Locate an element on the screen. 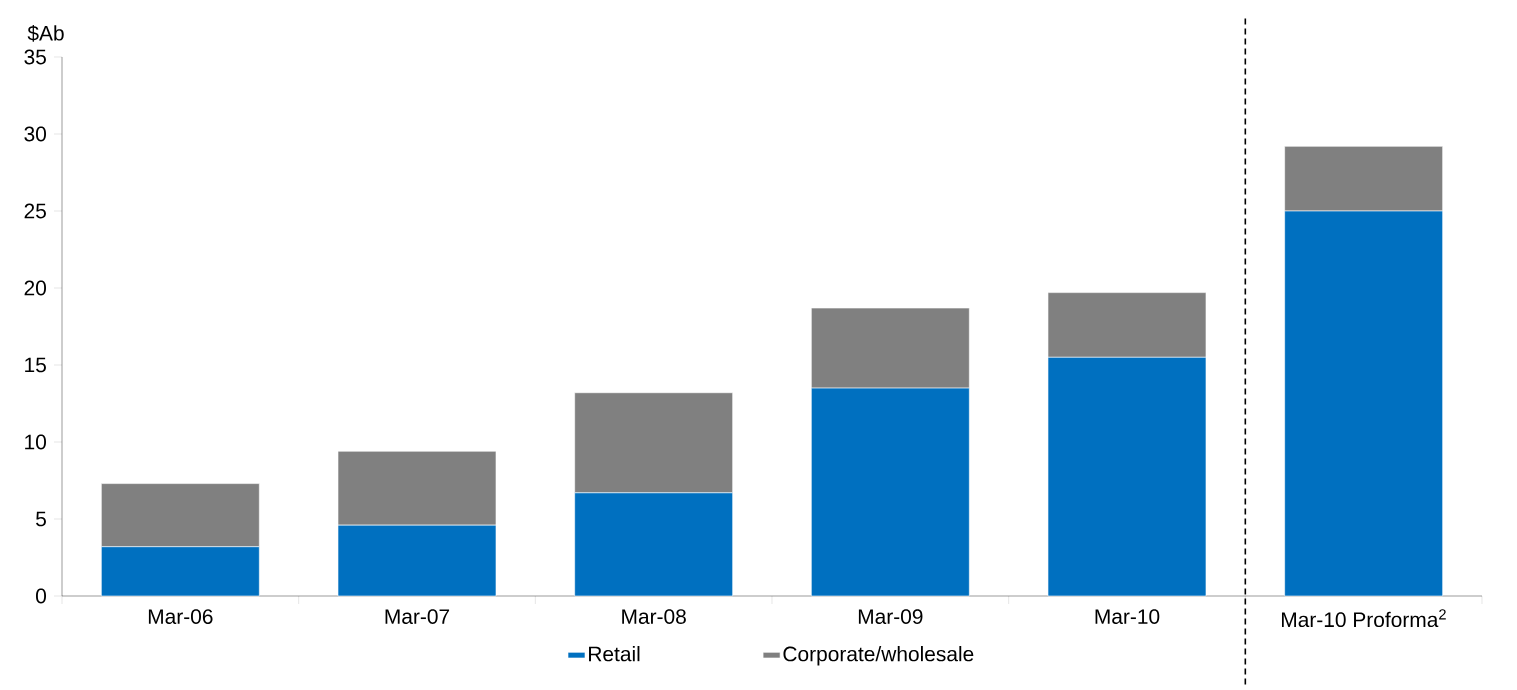 The height and width of the screenshot is (690, 1517). y-tick-label: 15 is located at coordinates (35, 365).